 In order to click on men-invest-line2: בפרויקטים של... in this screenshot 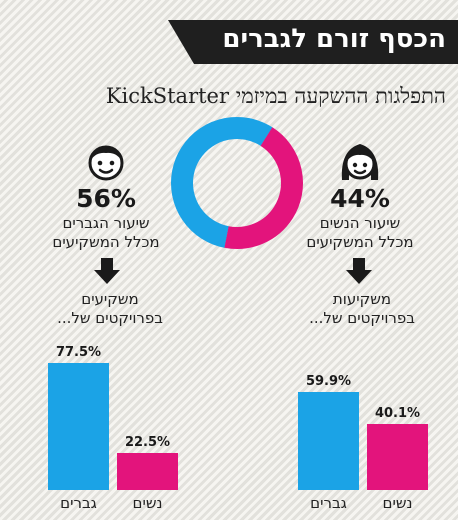, I will do `click(110, 318)`.